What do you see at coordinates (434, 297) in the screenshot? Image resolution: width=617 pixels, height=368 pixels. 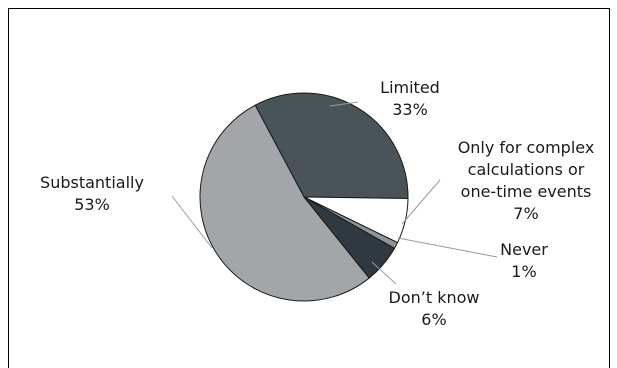 I see `slice-category-text: Don’t know` at bounding box center [434, 297].